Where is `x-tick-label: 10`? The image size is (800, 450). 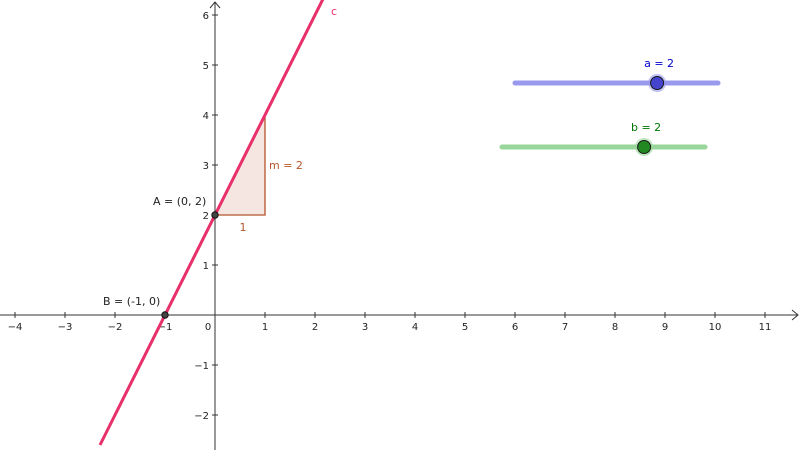
x-tick-label: 10 is located at coordinates (715, 327).